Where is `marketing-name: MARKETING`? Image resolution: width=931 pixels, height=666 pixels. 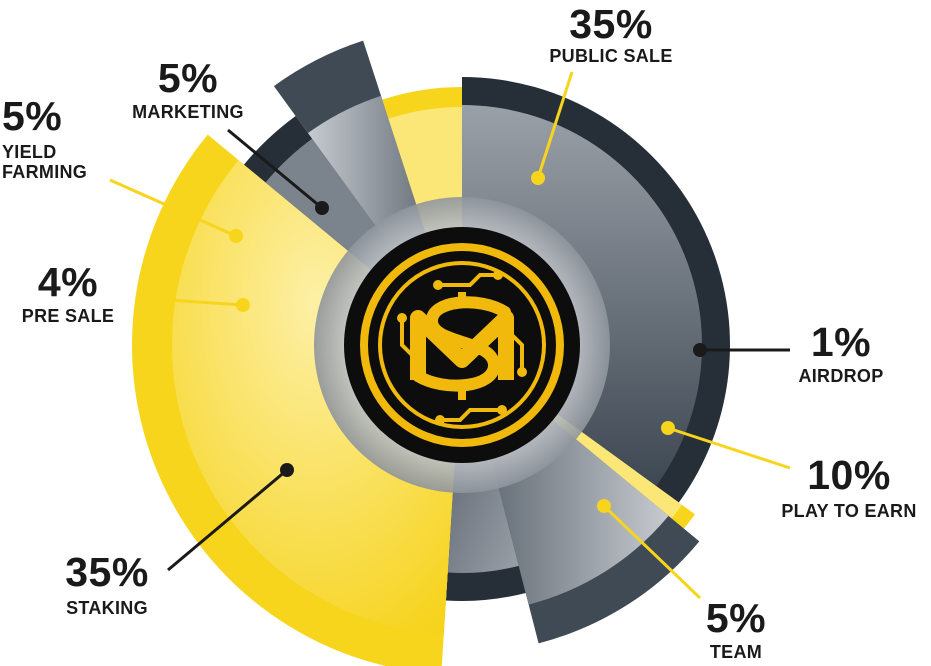 marketing-name: MARKETING is located at coordinates (188, 112).